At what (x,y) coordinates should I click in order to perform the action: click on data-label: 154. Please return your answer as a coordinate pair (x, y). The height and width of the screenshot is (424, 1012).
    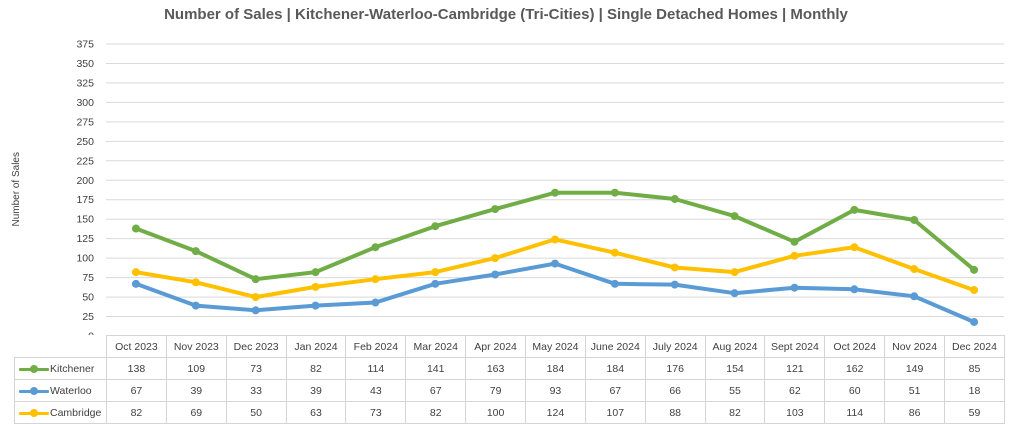
    Looking at the image, I should click on (735, 368).